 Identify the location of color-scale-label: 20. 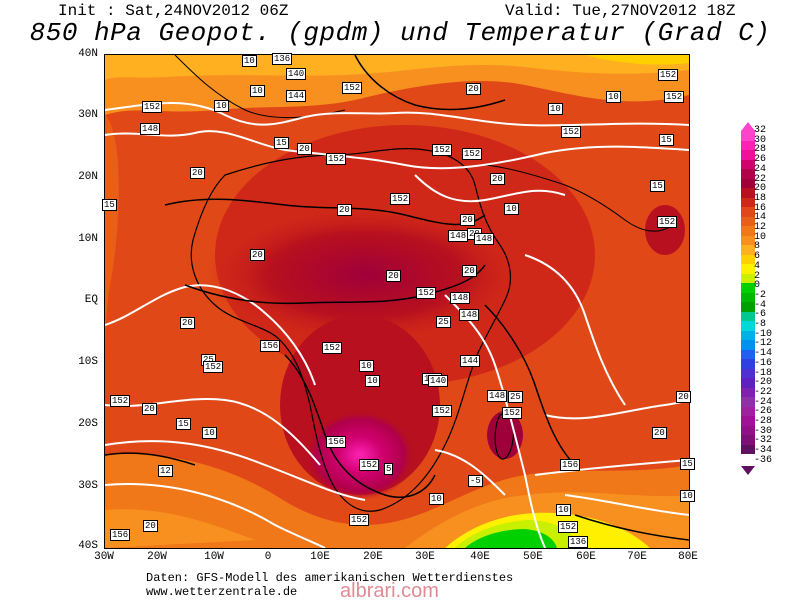
(760, 189).